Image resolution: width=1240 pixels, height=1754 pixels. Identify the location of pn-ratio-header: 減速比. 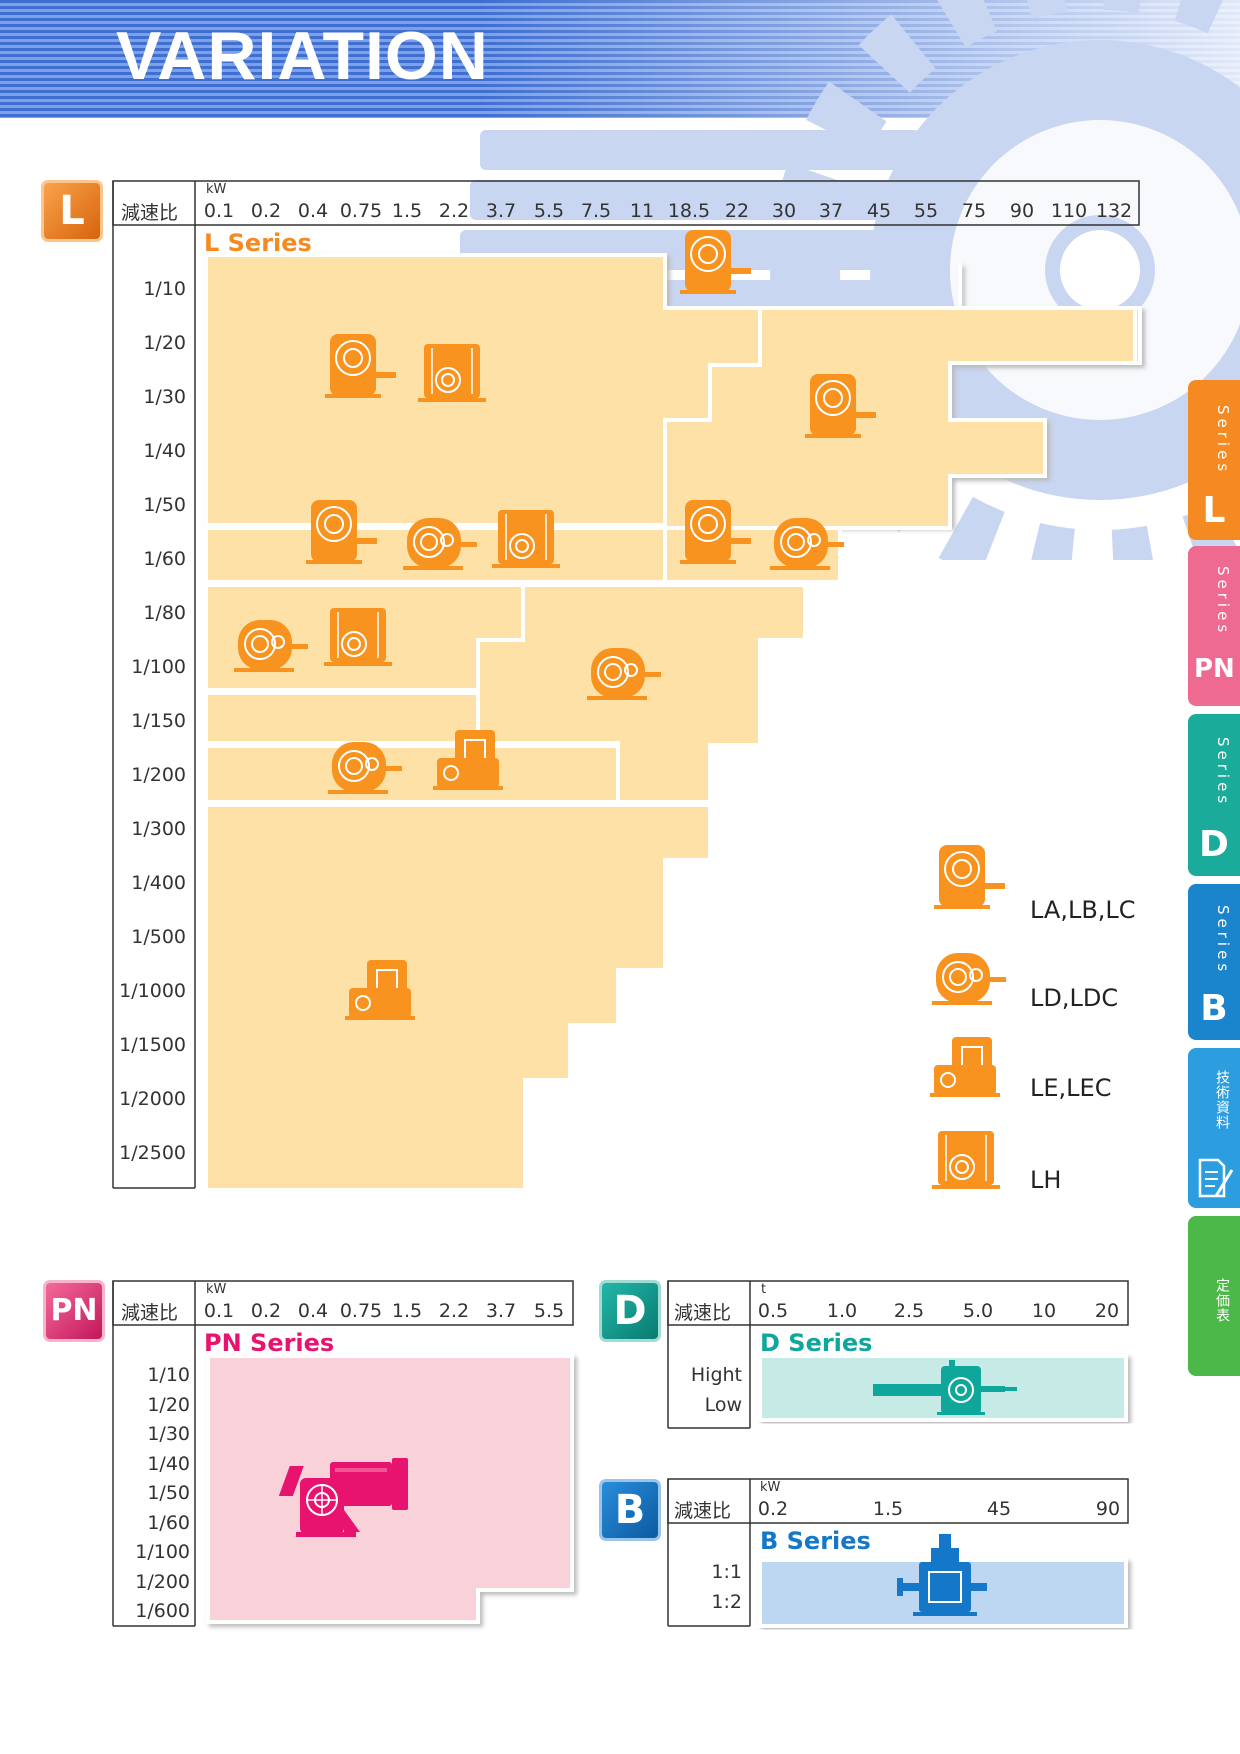
(150, 1313).